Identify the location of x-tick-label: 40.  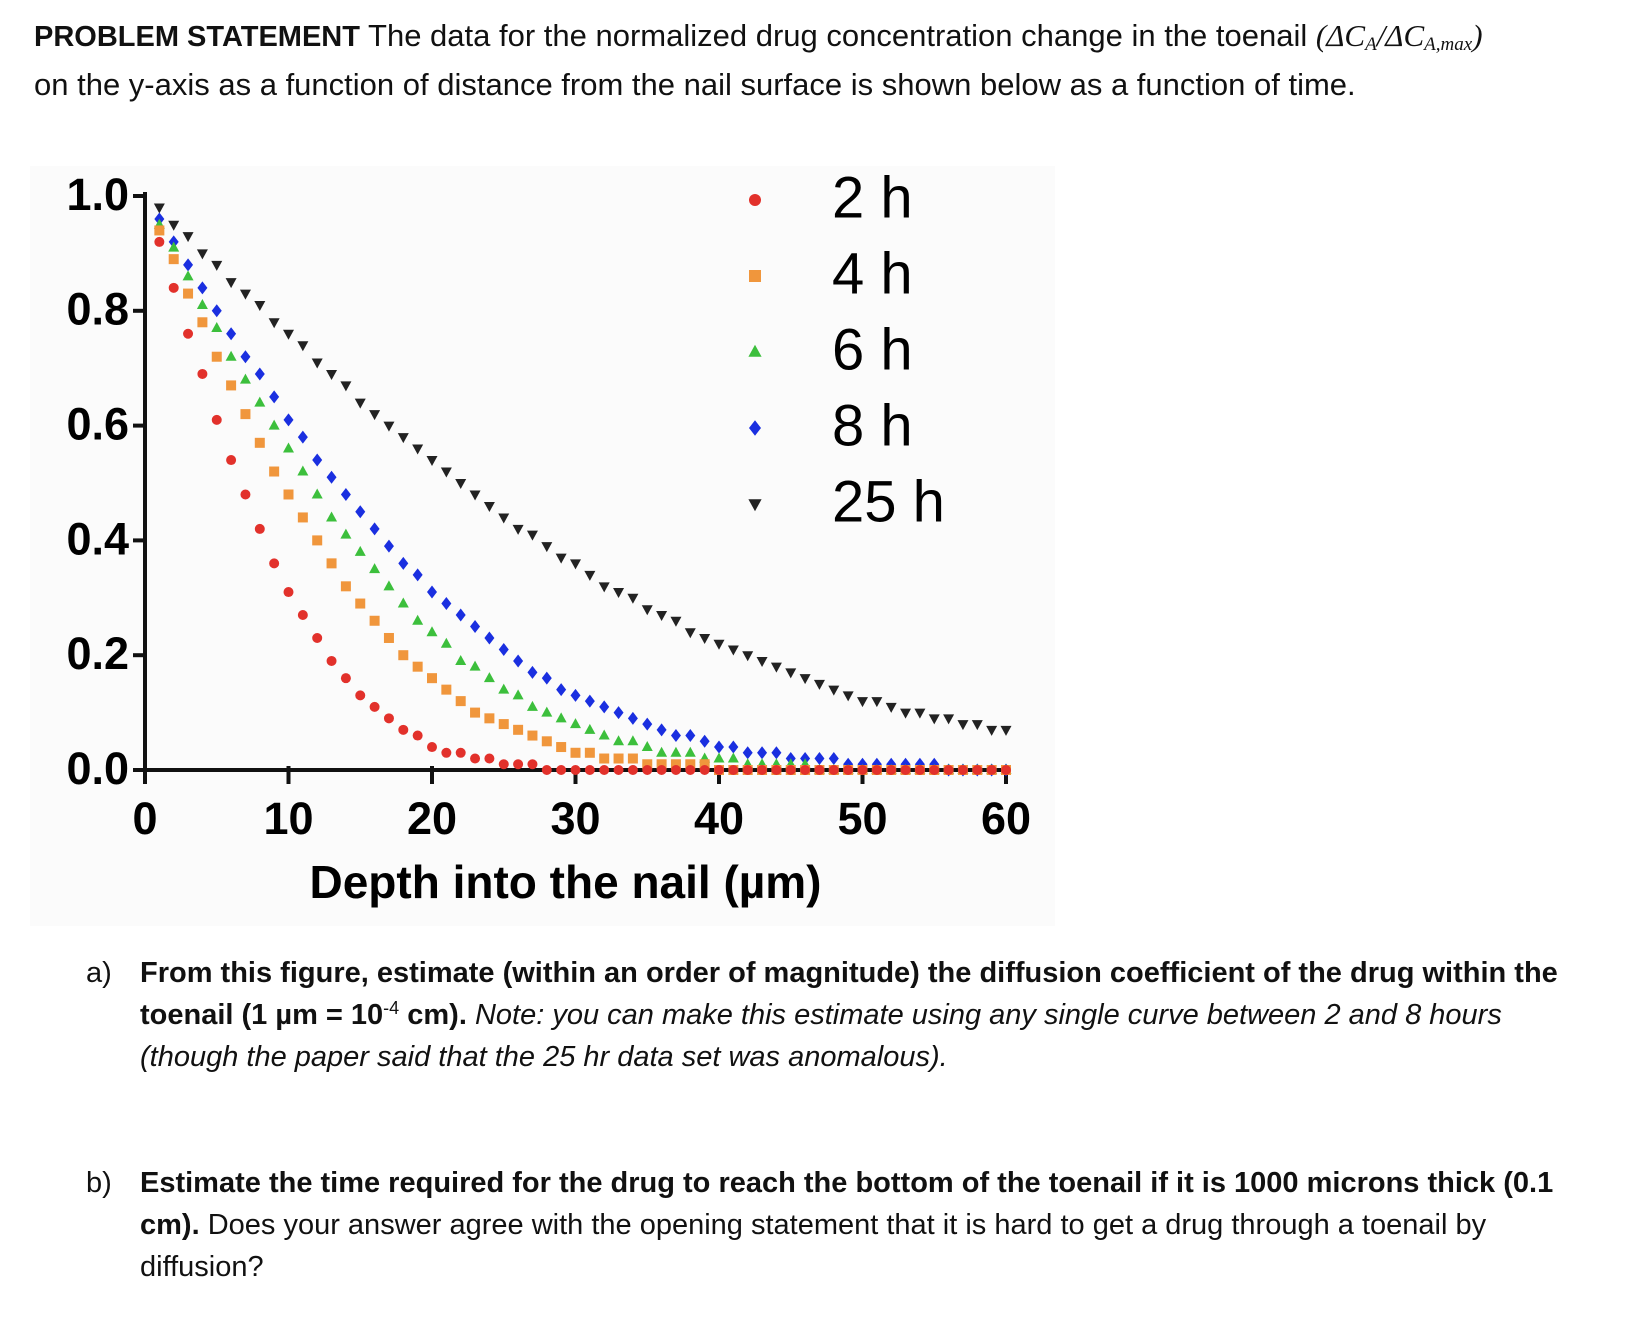
(719, 818).